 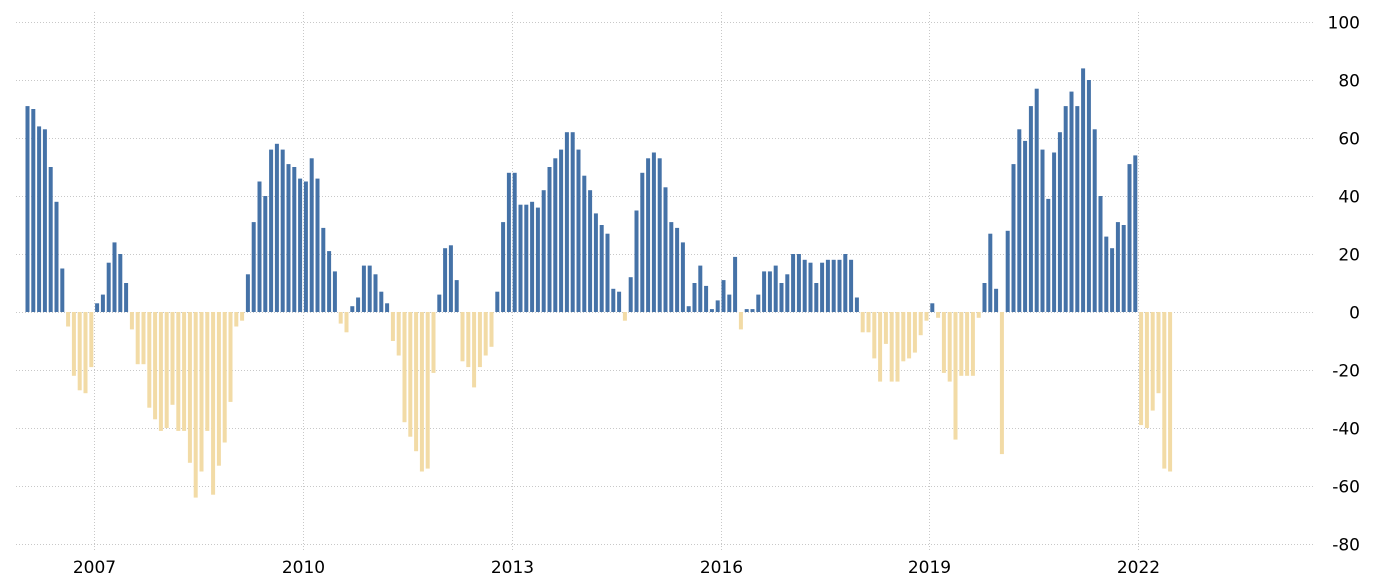 I want to click on x-tick-label: 2022, so click(x=1138, y=568).